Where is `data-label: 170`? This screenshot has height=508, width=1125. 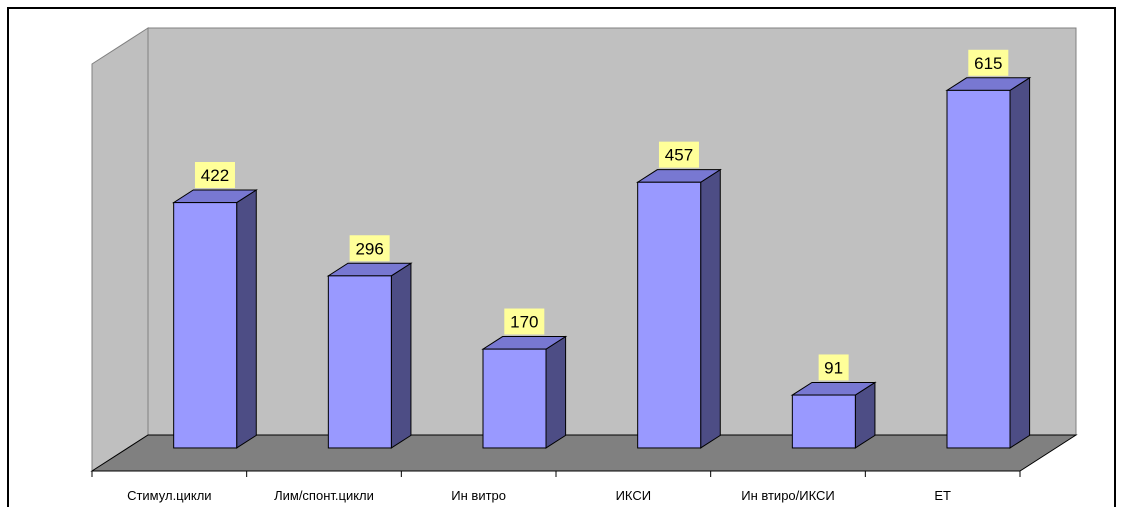
data-label: 170 is located at coordinates (524, 321).